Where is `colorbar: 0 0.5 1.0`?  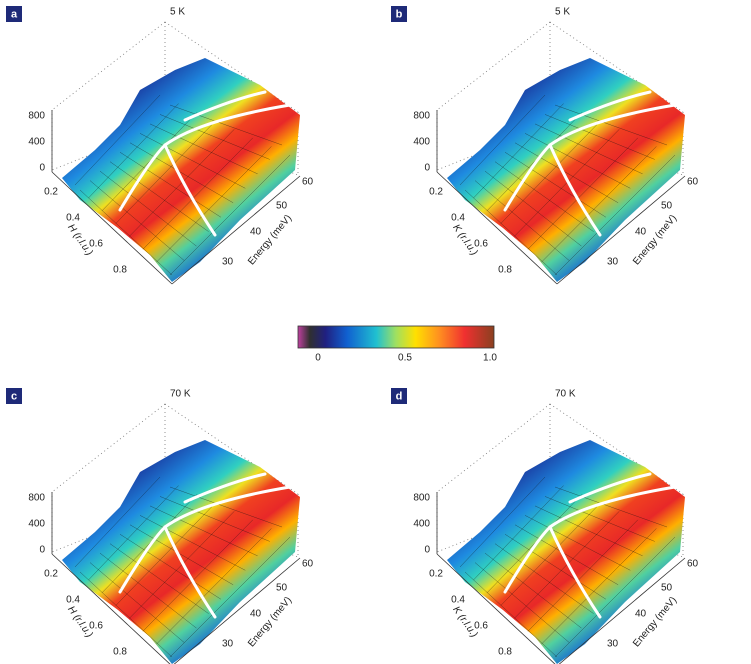
colorbar: 0 0.5 1.0 is located at coordinates (397, 344).